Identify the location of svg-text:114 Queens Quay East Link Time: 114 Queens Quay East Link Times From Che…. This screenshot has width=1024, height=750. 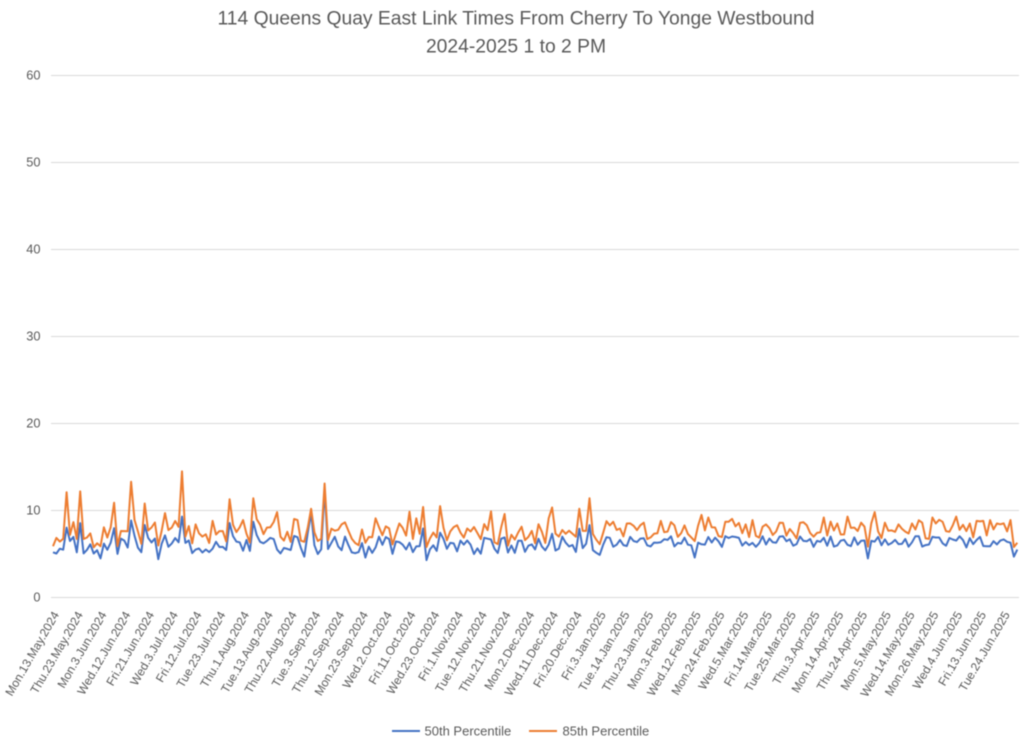
(516, 19).